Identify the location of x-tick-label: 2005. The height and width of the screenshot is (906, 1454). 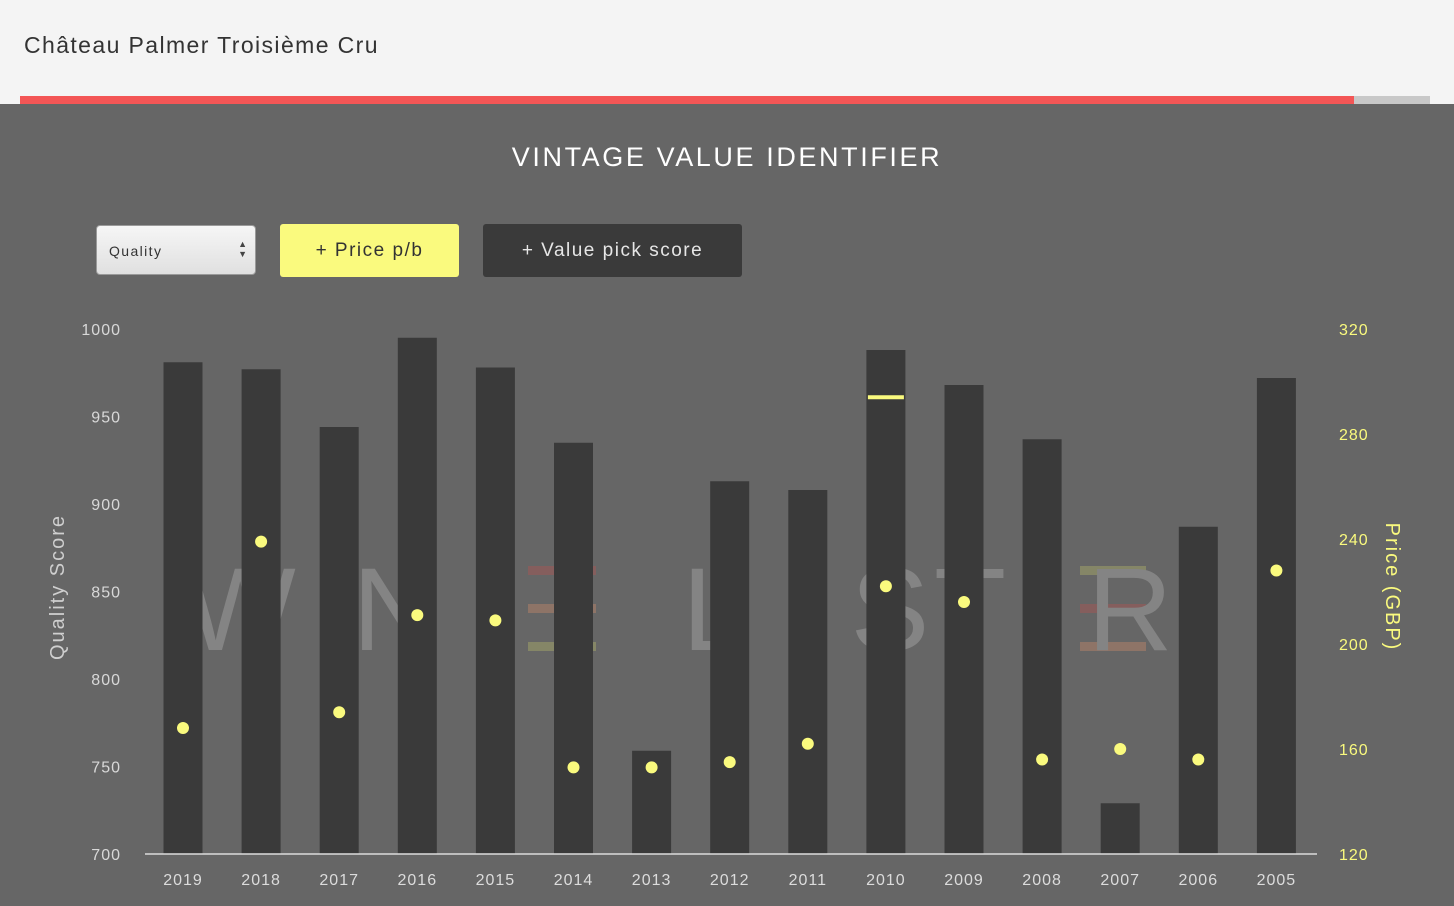
(1277, 880).